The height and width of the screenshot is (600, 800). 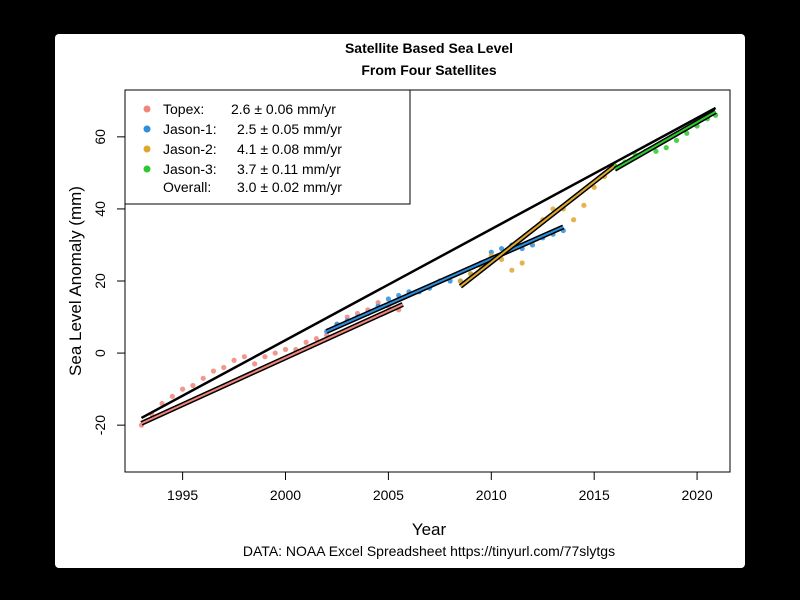 I want to click on y-tick-label: 60, so click(x=100, y=137).